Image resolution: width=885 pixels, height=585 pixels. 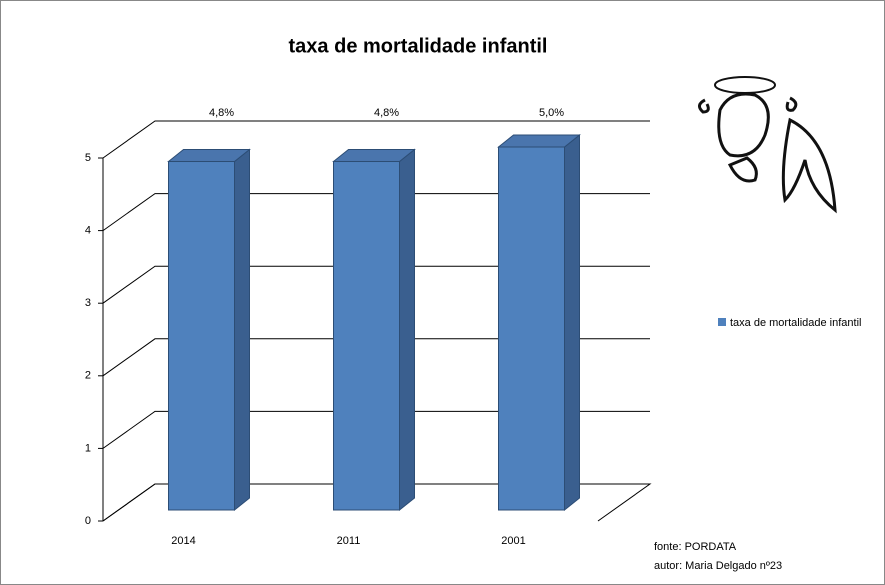 I want to click on legend-swatch, so click(x=722, y=322).